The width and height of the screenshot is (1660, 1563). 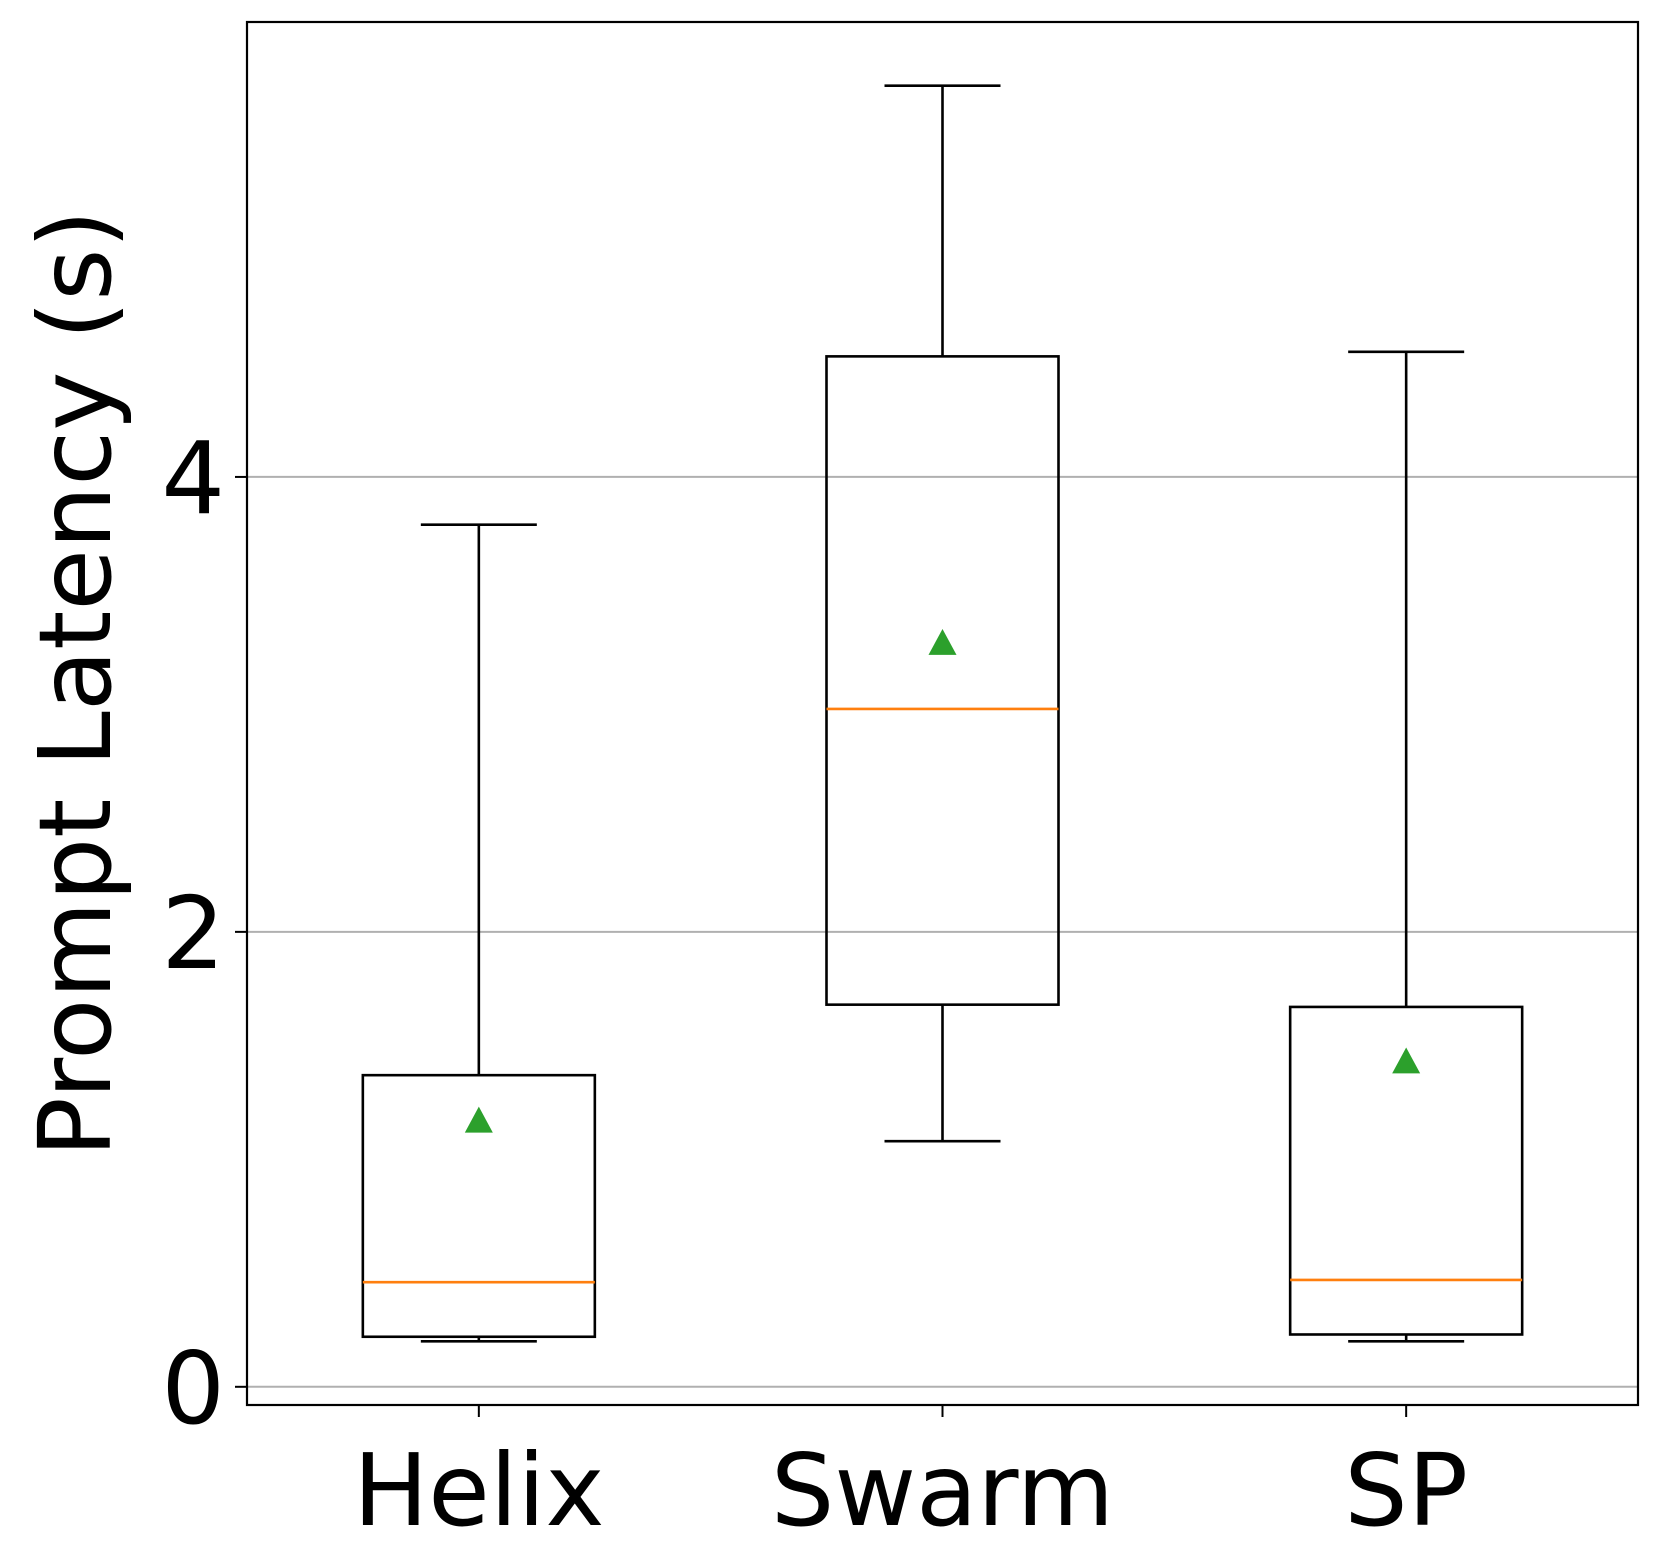 I want to click on box-swarm, so click(x=942, y=613).